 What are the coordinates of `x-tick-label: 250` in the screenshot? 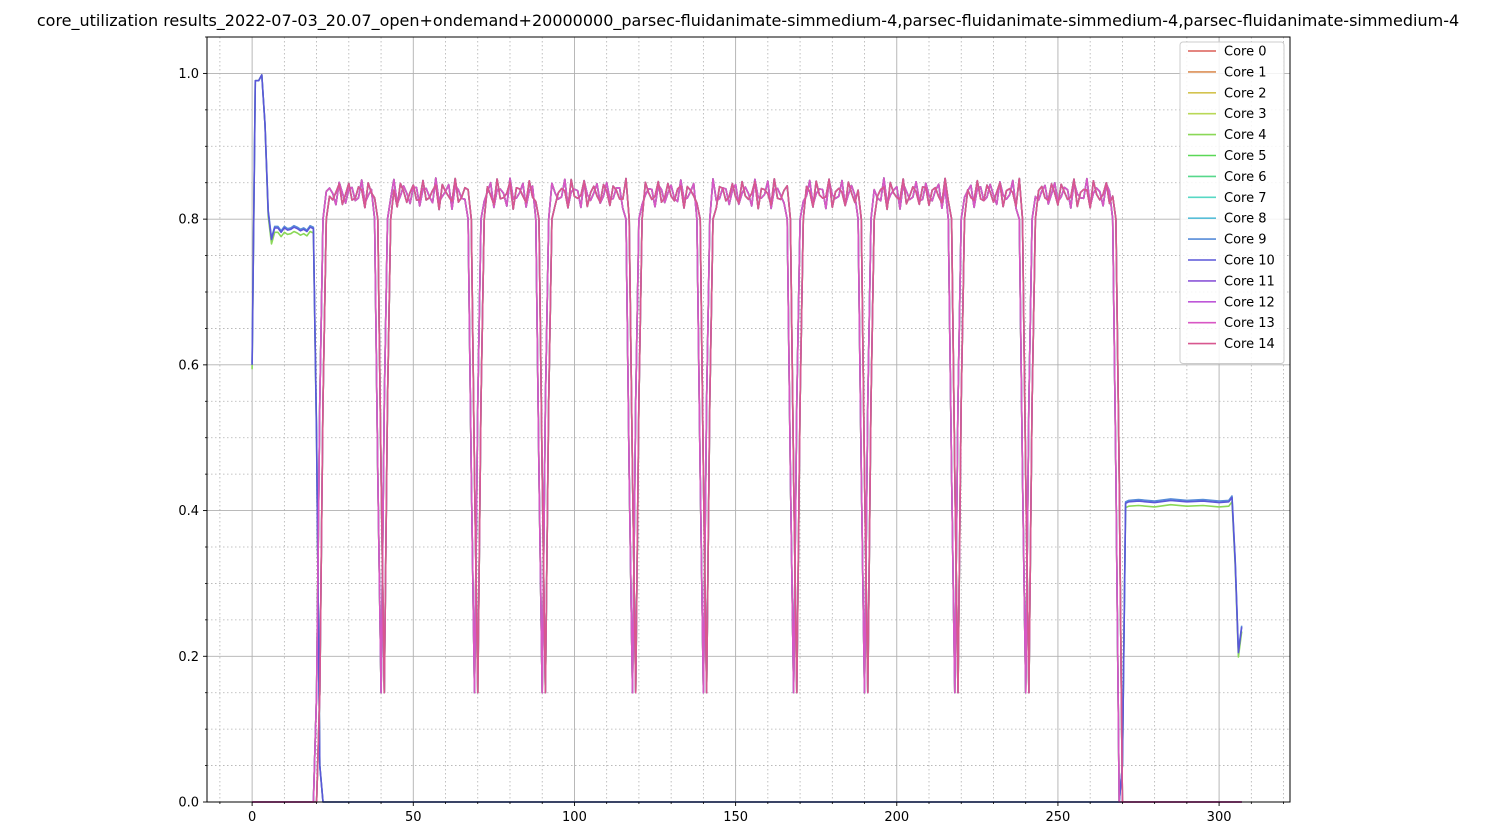 It's located at (1058, 817).